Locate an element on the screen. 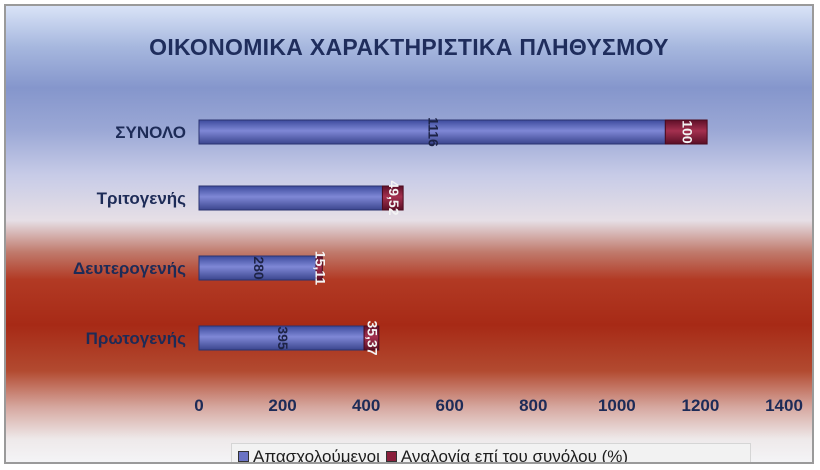 This screenshot has width=820, height=470. legend-label-ratio: Αναλογία επί του συνόλου (%) is located at coordinates (514, 455).